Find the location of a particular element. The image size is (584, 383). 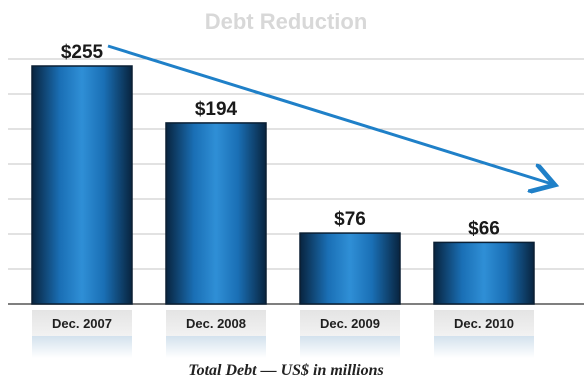

category-label: Dec. 2010 is located at coordinates (484, 323).